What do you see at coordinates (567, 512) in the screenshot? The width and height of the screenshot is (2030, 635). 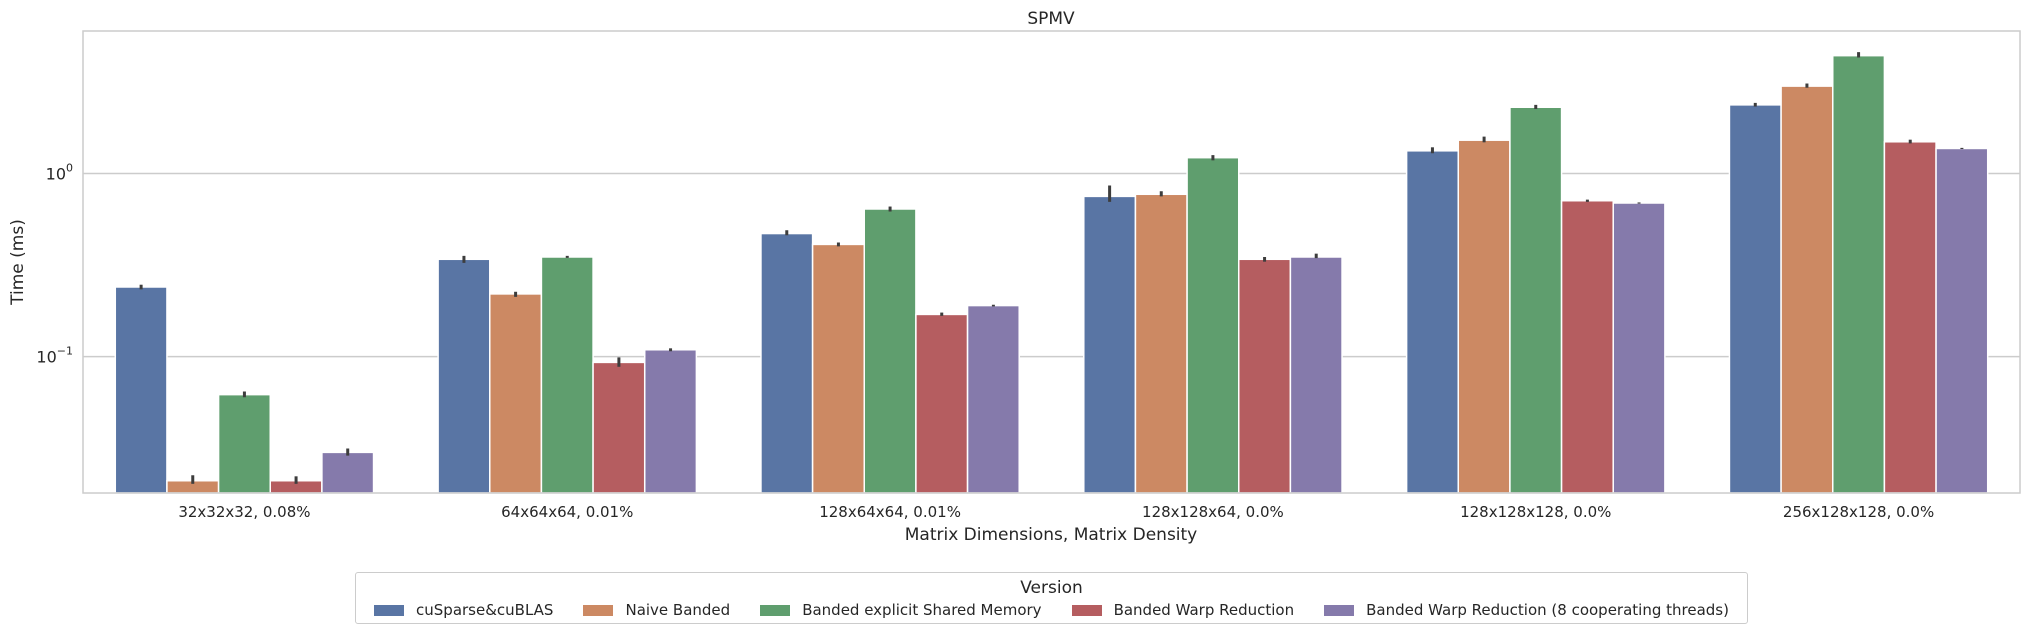 I see `x-tick-label: 64x64x64, 0.01%` at bounding box center [567, 512].